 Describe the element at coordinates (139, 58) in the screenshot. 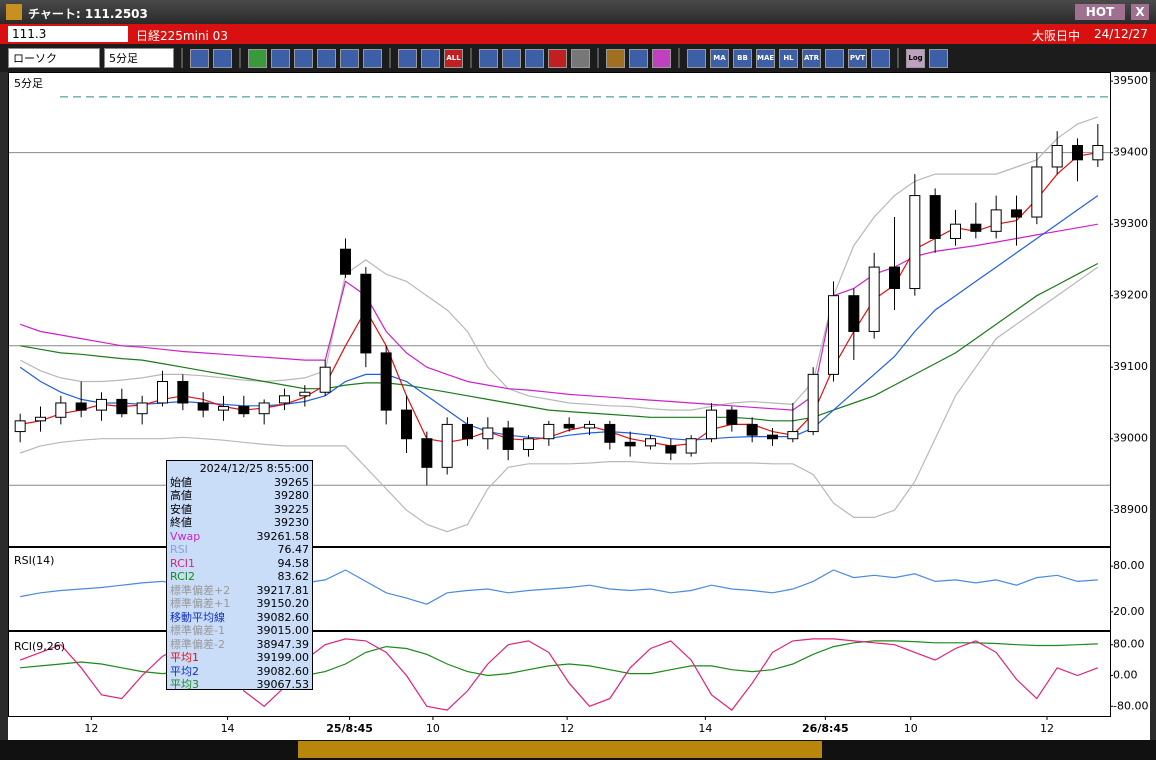

I see `timeframe-select: 5分足` at that location.